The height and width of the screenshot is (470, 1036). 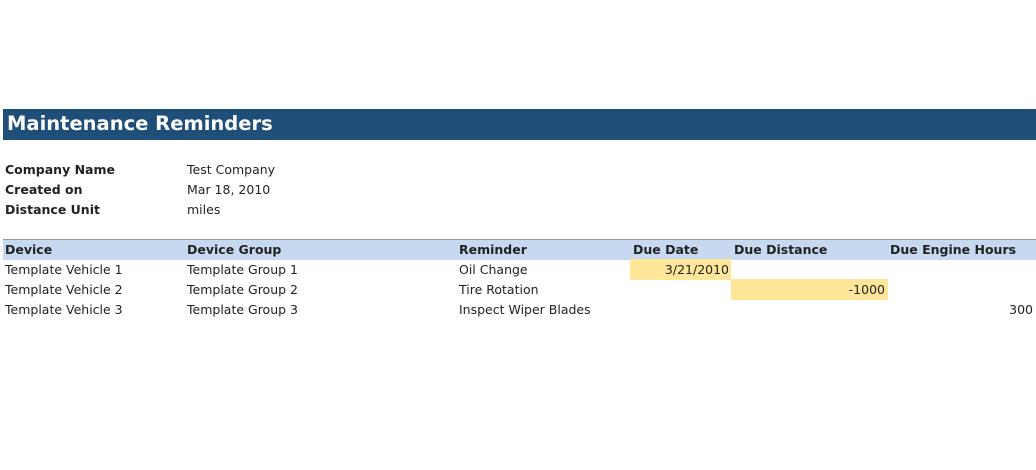 I want to click on info-label-company: Company Name, so click(x=60, y=169).